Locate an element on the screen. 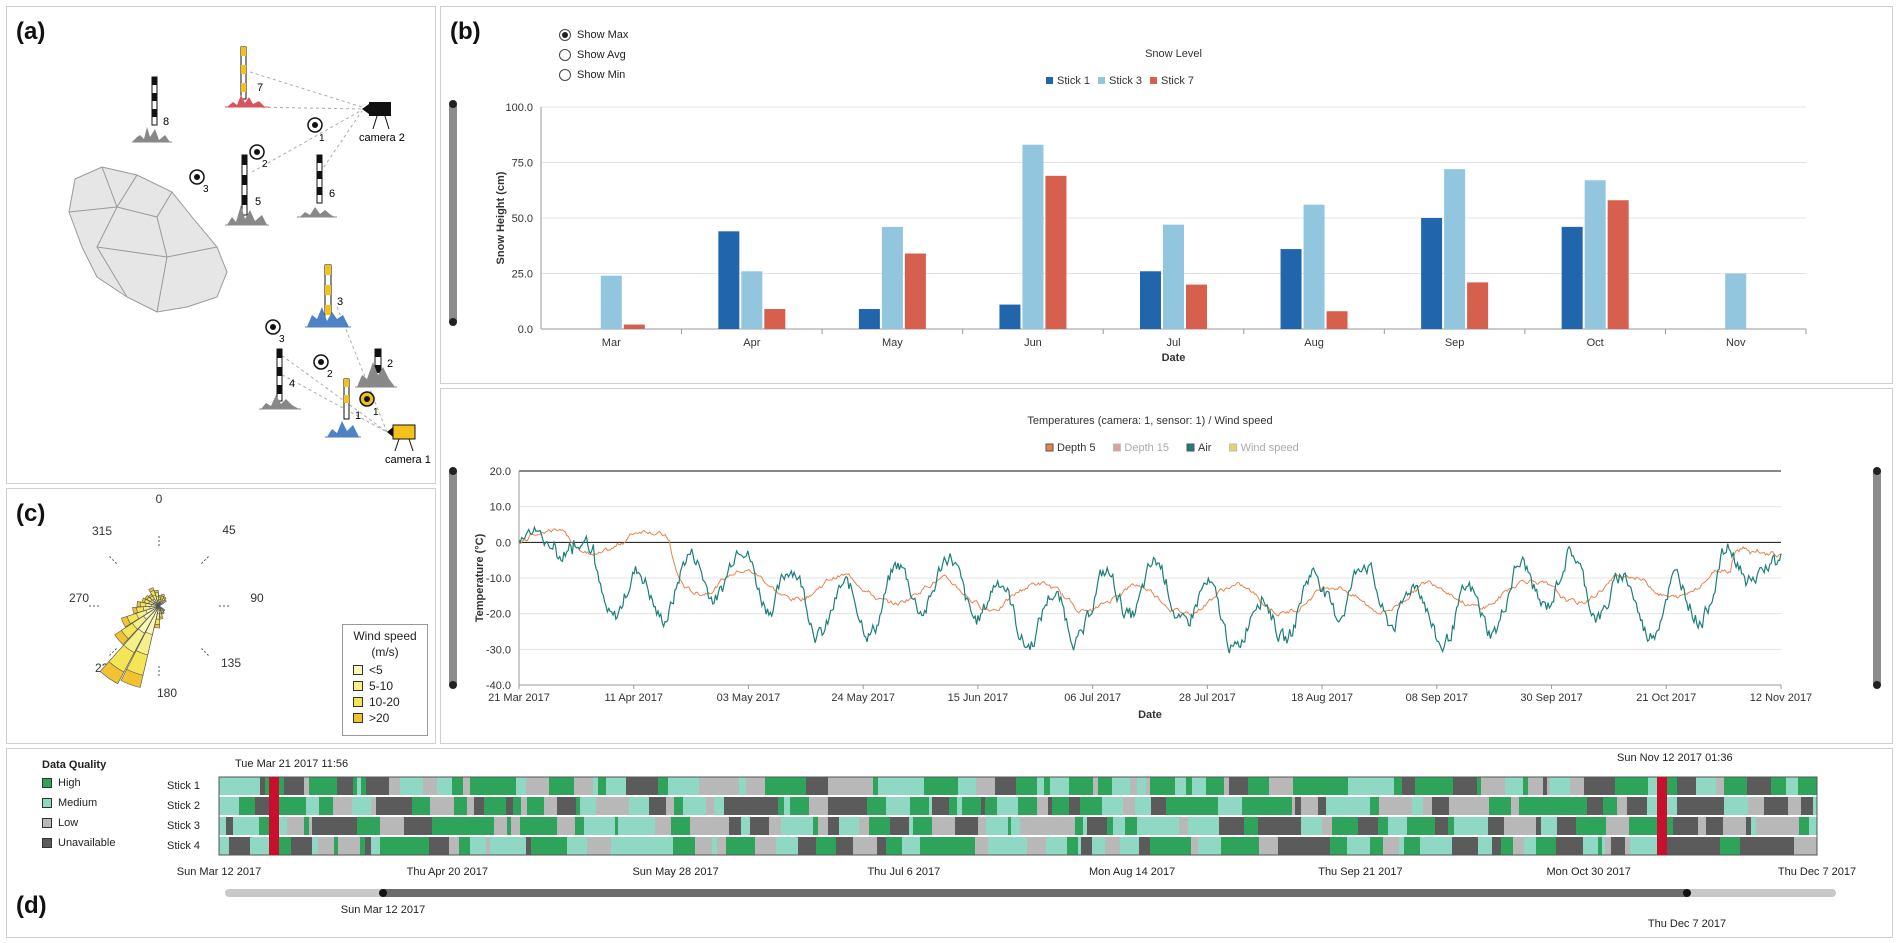  option-show-avg: Show Avg is located at coordinates (592, 55).